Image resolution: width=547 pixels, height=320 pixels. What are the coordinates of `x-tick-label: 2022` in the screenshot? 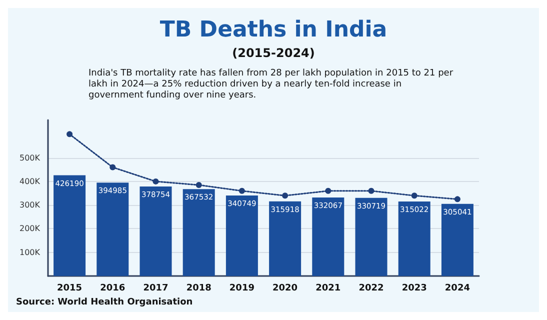 It's located at (371, 289).